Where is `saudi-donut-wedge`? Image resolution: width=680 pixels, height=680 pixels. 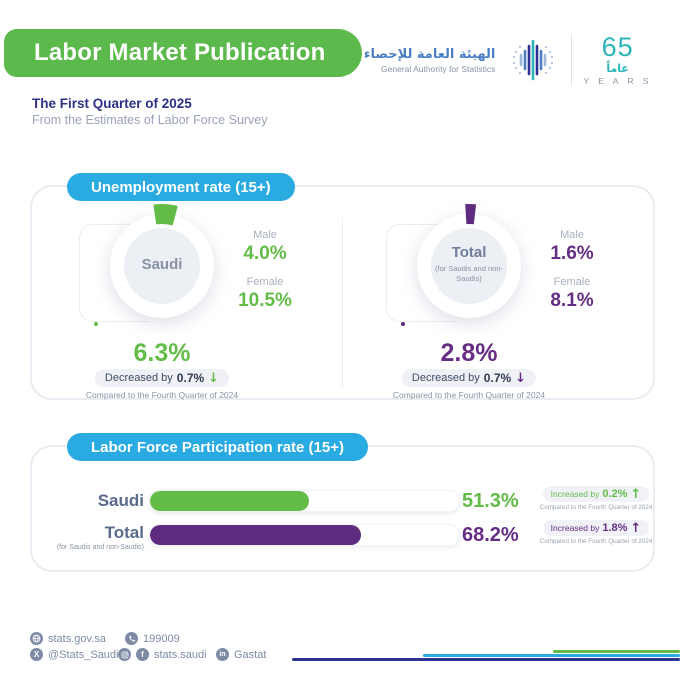 saudi-donut-wedge is located at coordinates (165, 214).